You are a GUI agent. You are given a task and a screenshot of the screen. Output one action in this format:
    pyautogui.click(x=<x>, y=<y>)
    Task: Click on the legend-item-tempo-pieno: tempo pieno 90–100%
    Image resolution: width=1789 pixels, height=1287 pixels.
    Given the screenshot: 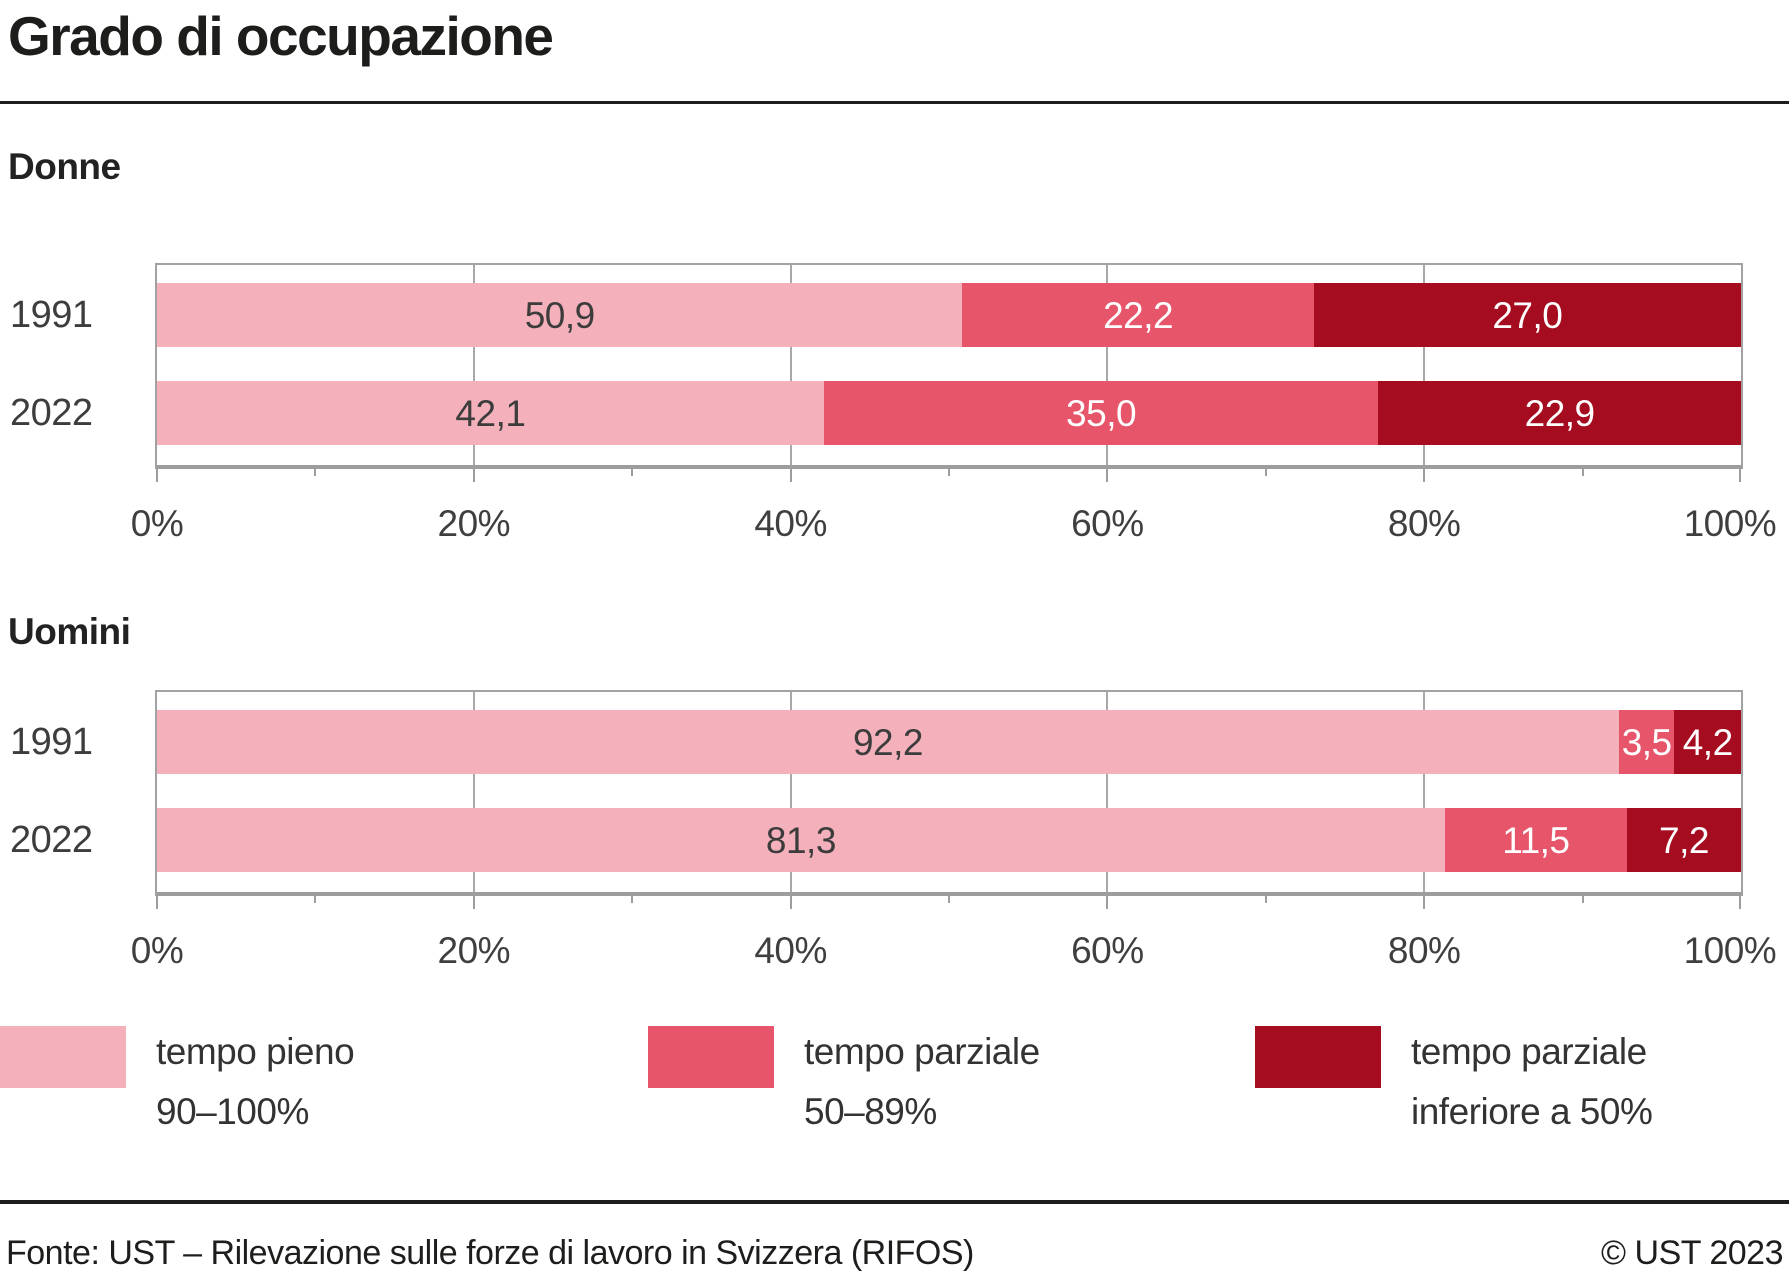 What is the action you would take?
    pyautogui.click(x=177, y=1082)
    